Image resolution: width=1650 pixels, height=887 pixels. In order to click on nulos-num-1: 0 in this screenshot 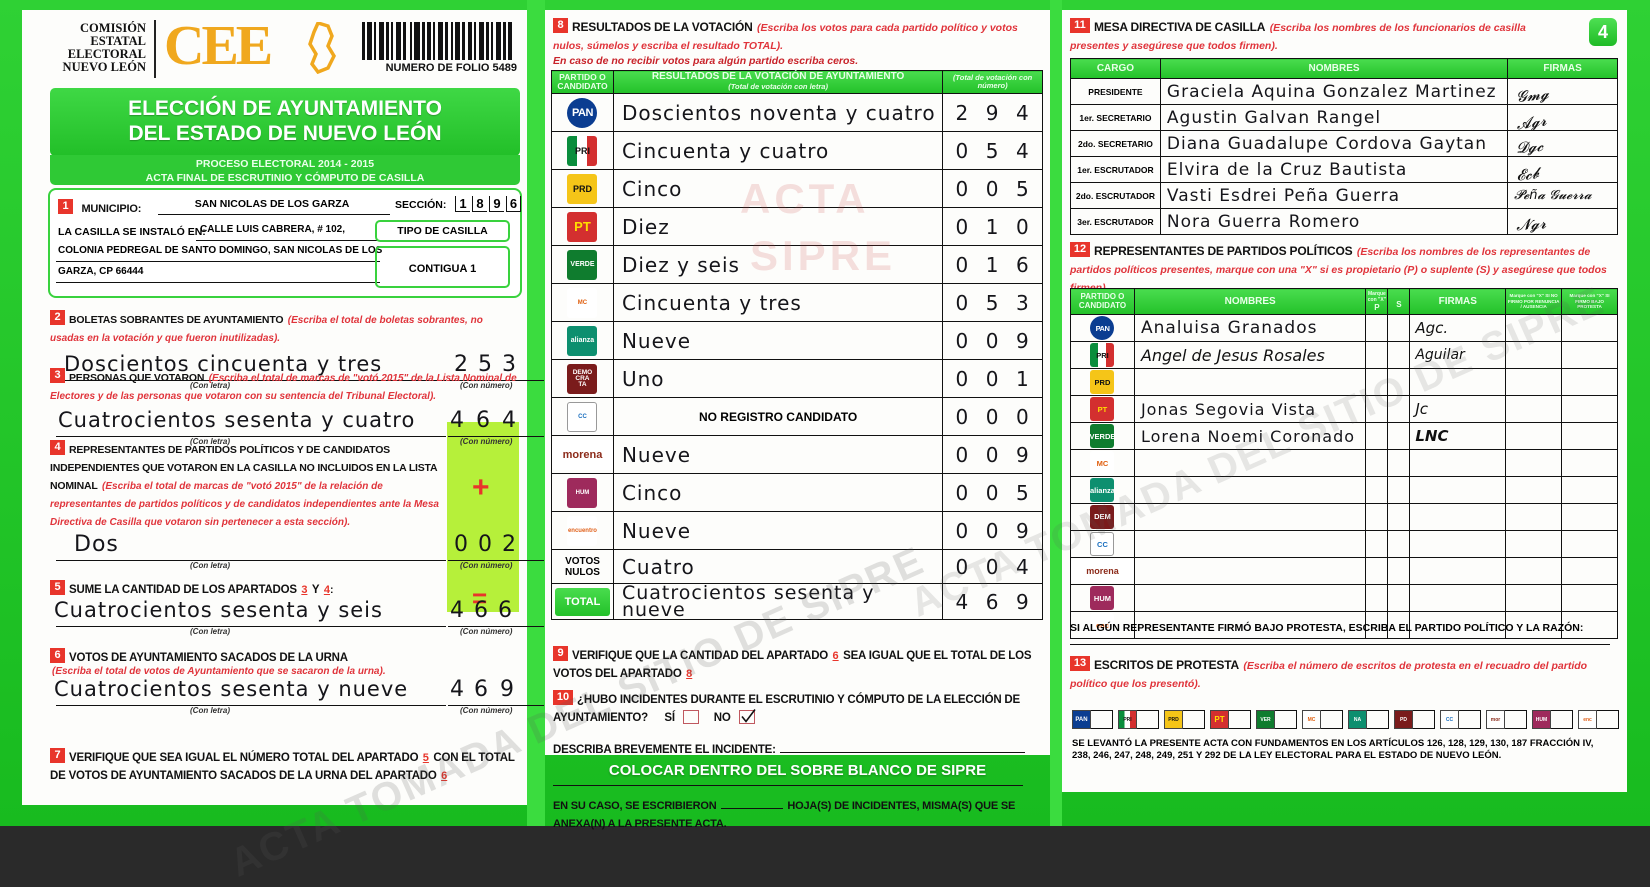, I will do `click(962, 566)`.